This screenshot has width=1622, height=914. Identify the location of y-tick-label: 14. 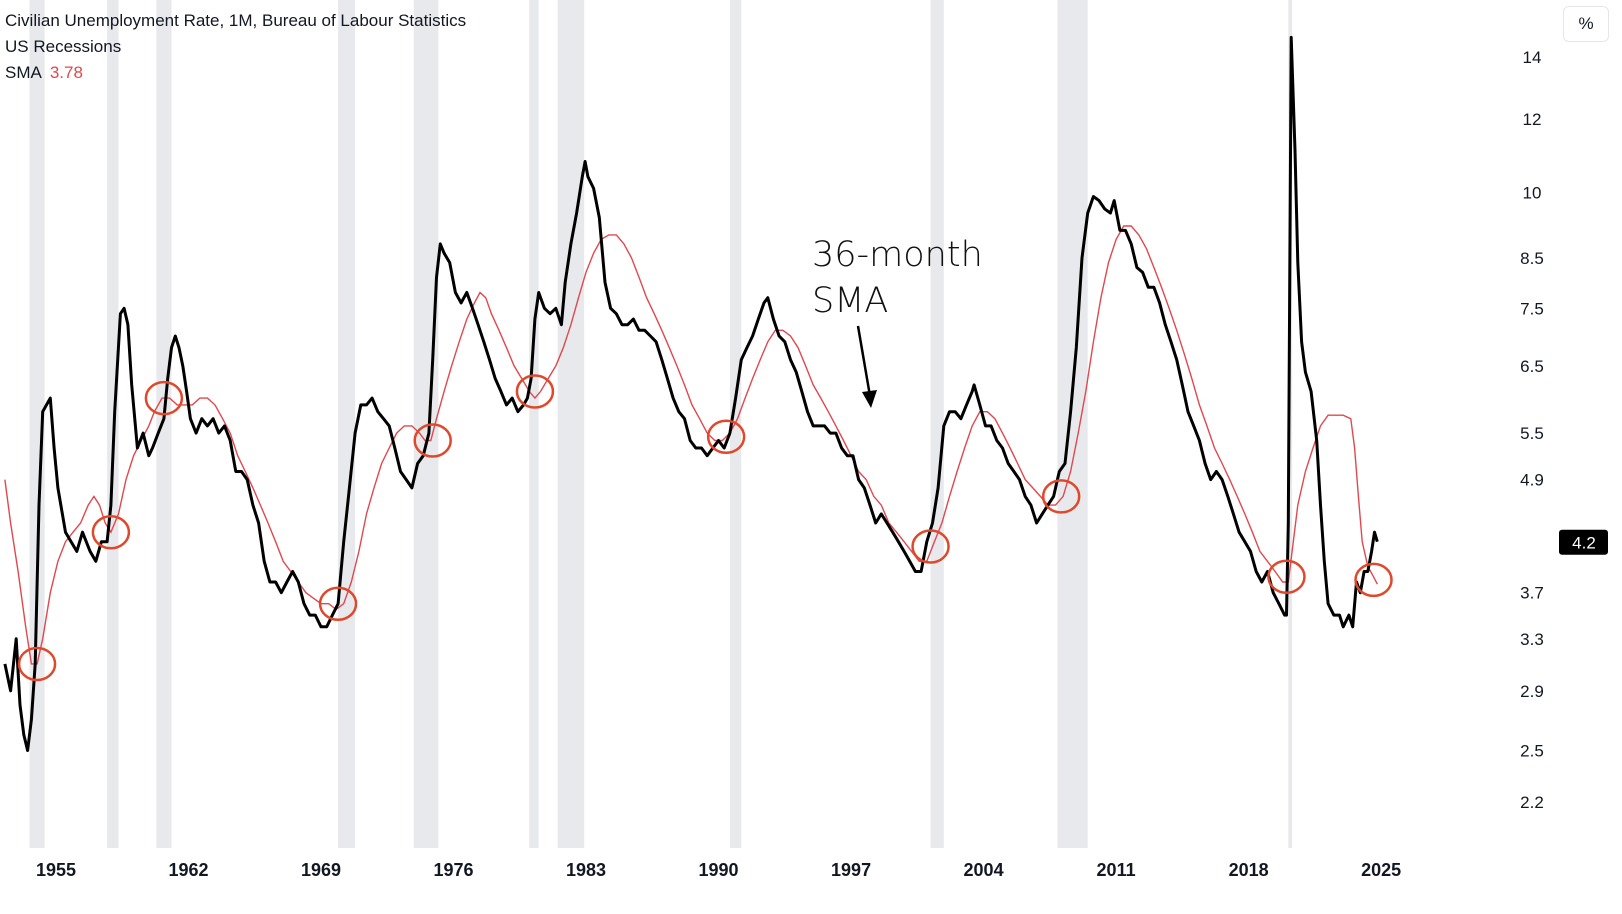
(1532, 57).